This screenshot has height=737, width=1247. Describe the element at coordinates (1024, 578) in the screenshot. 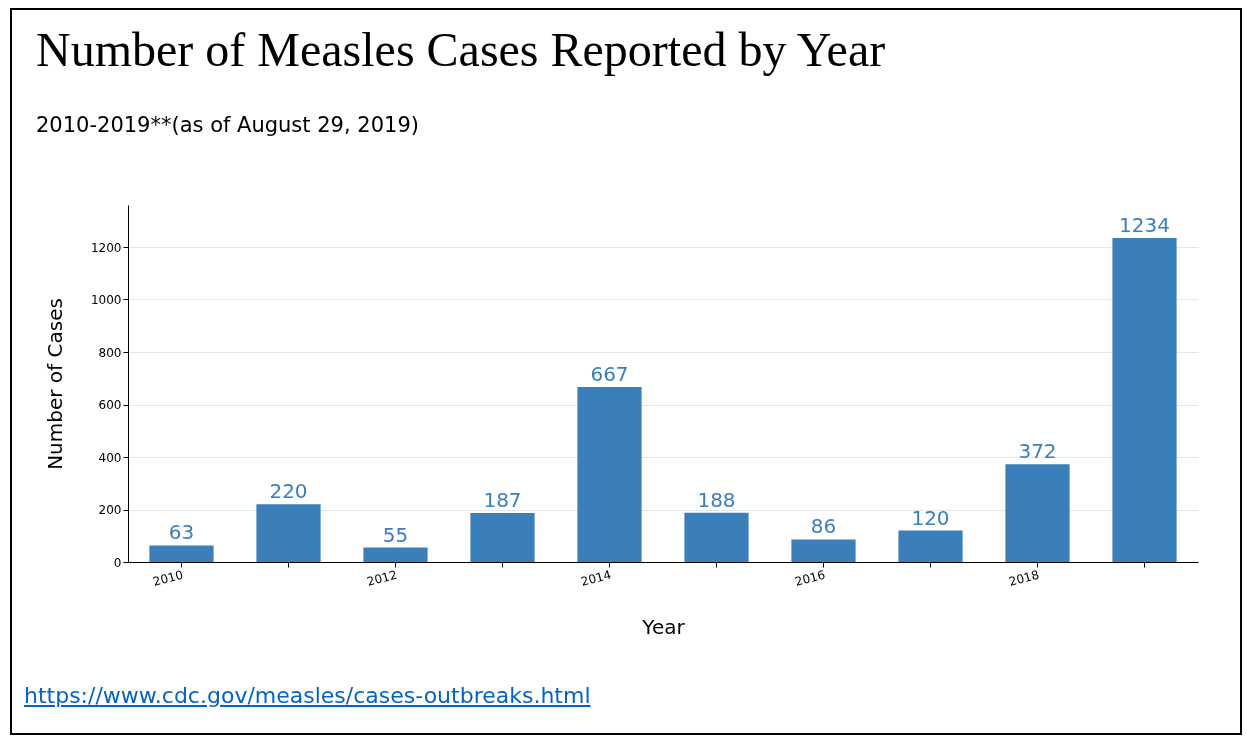

I see `x-tick-label: 2018` at that location.